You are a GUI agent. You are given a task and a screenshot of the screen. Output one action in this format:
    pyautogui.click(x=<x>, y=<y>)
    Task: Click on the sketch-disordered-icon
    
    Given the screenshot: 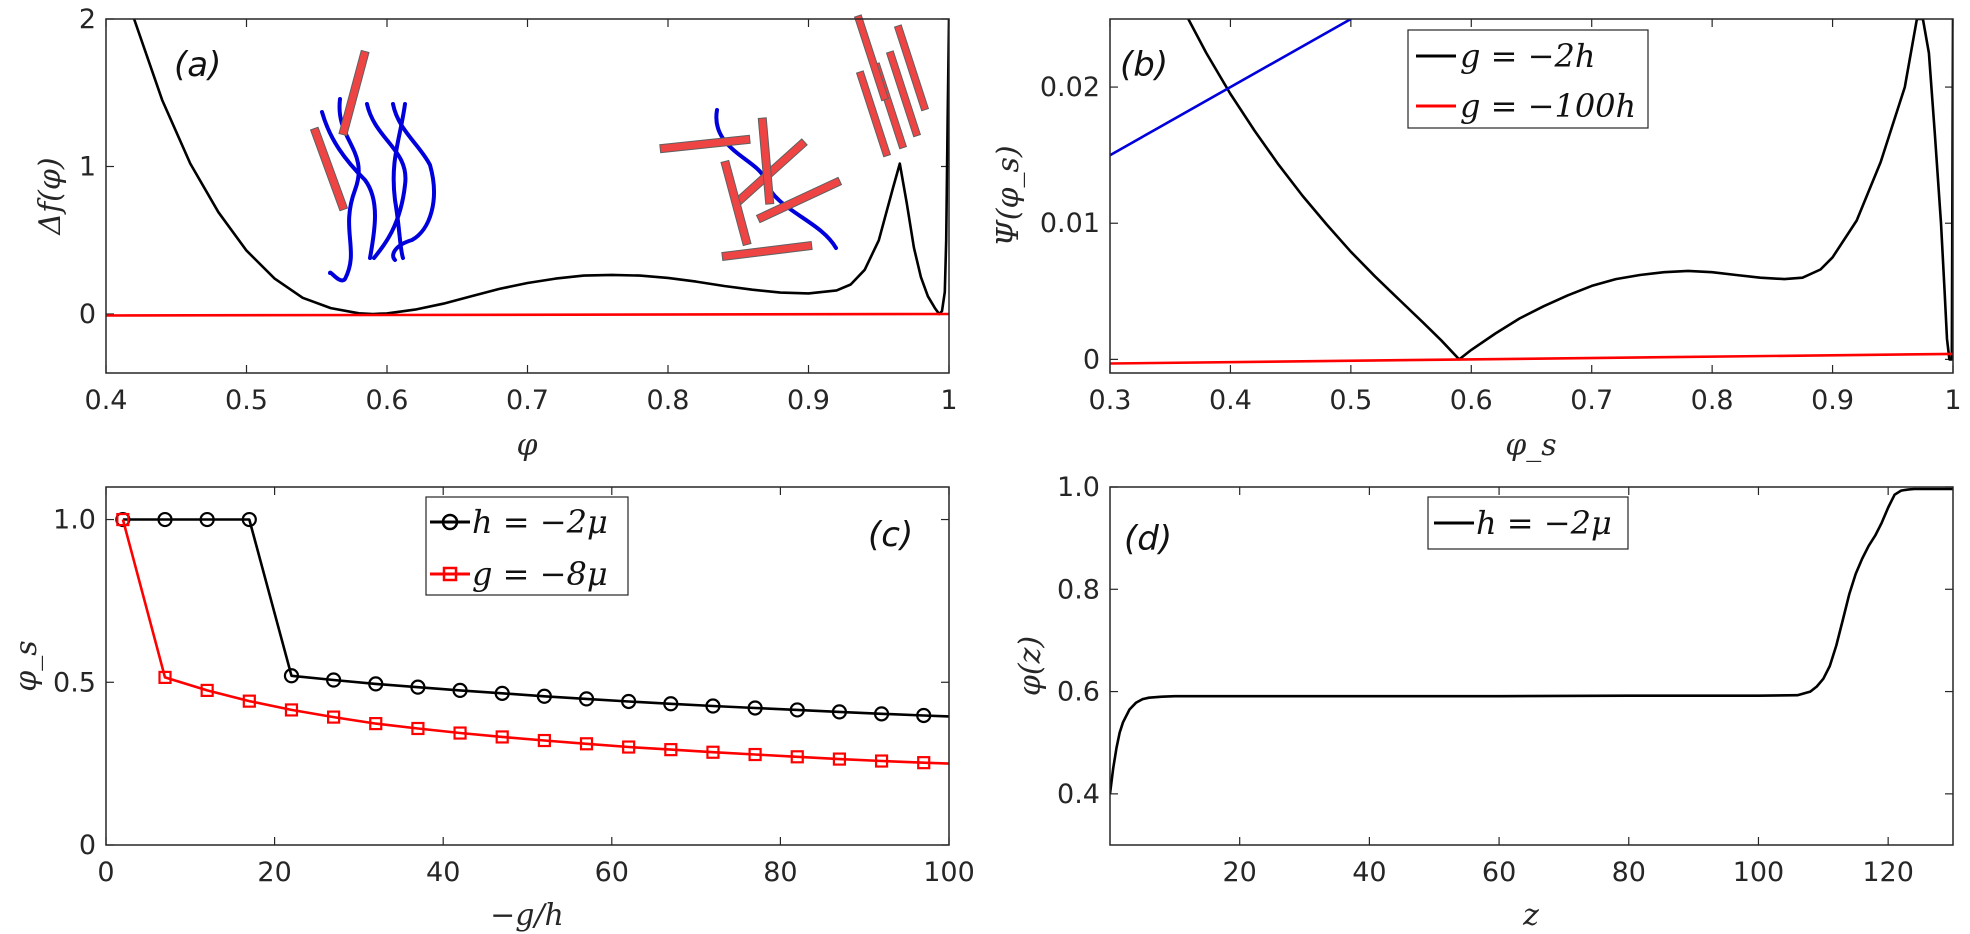 What is the action you would take?
    pyautogui.click(x=372, y=166)
    